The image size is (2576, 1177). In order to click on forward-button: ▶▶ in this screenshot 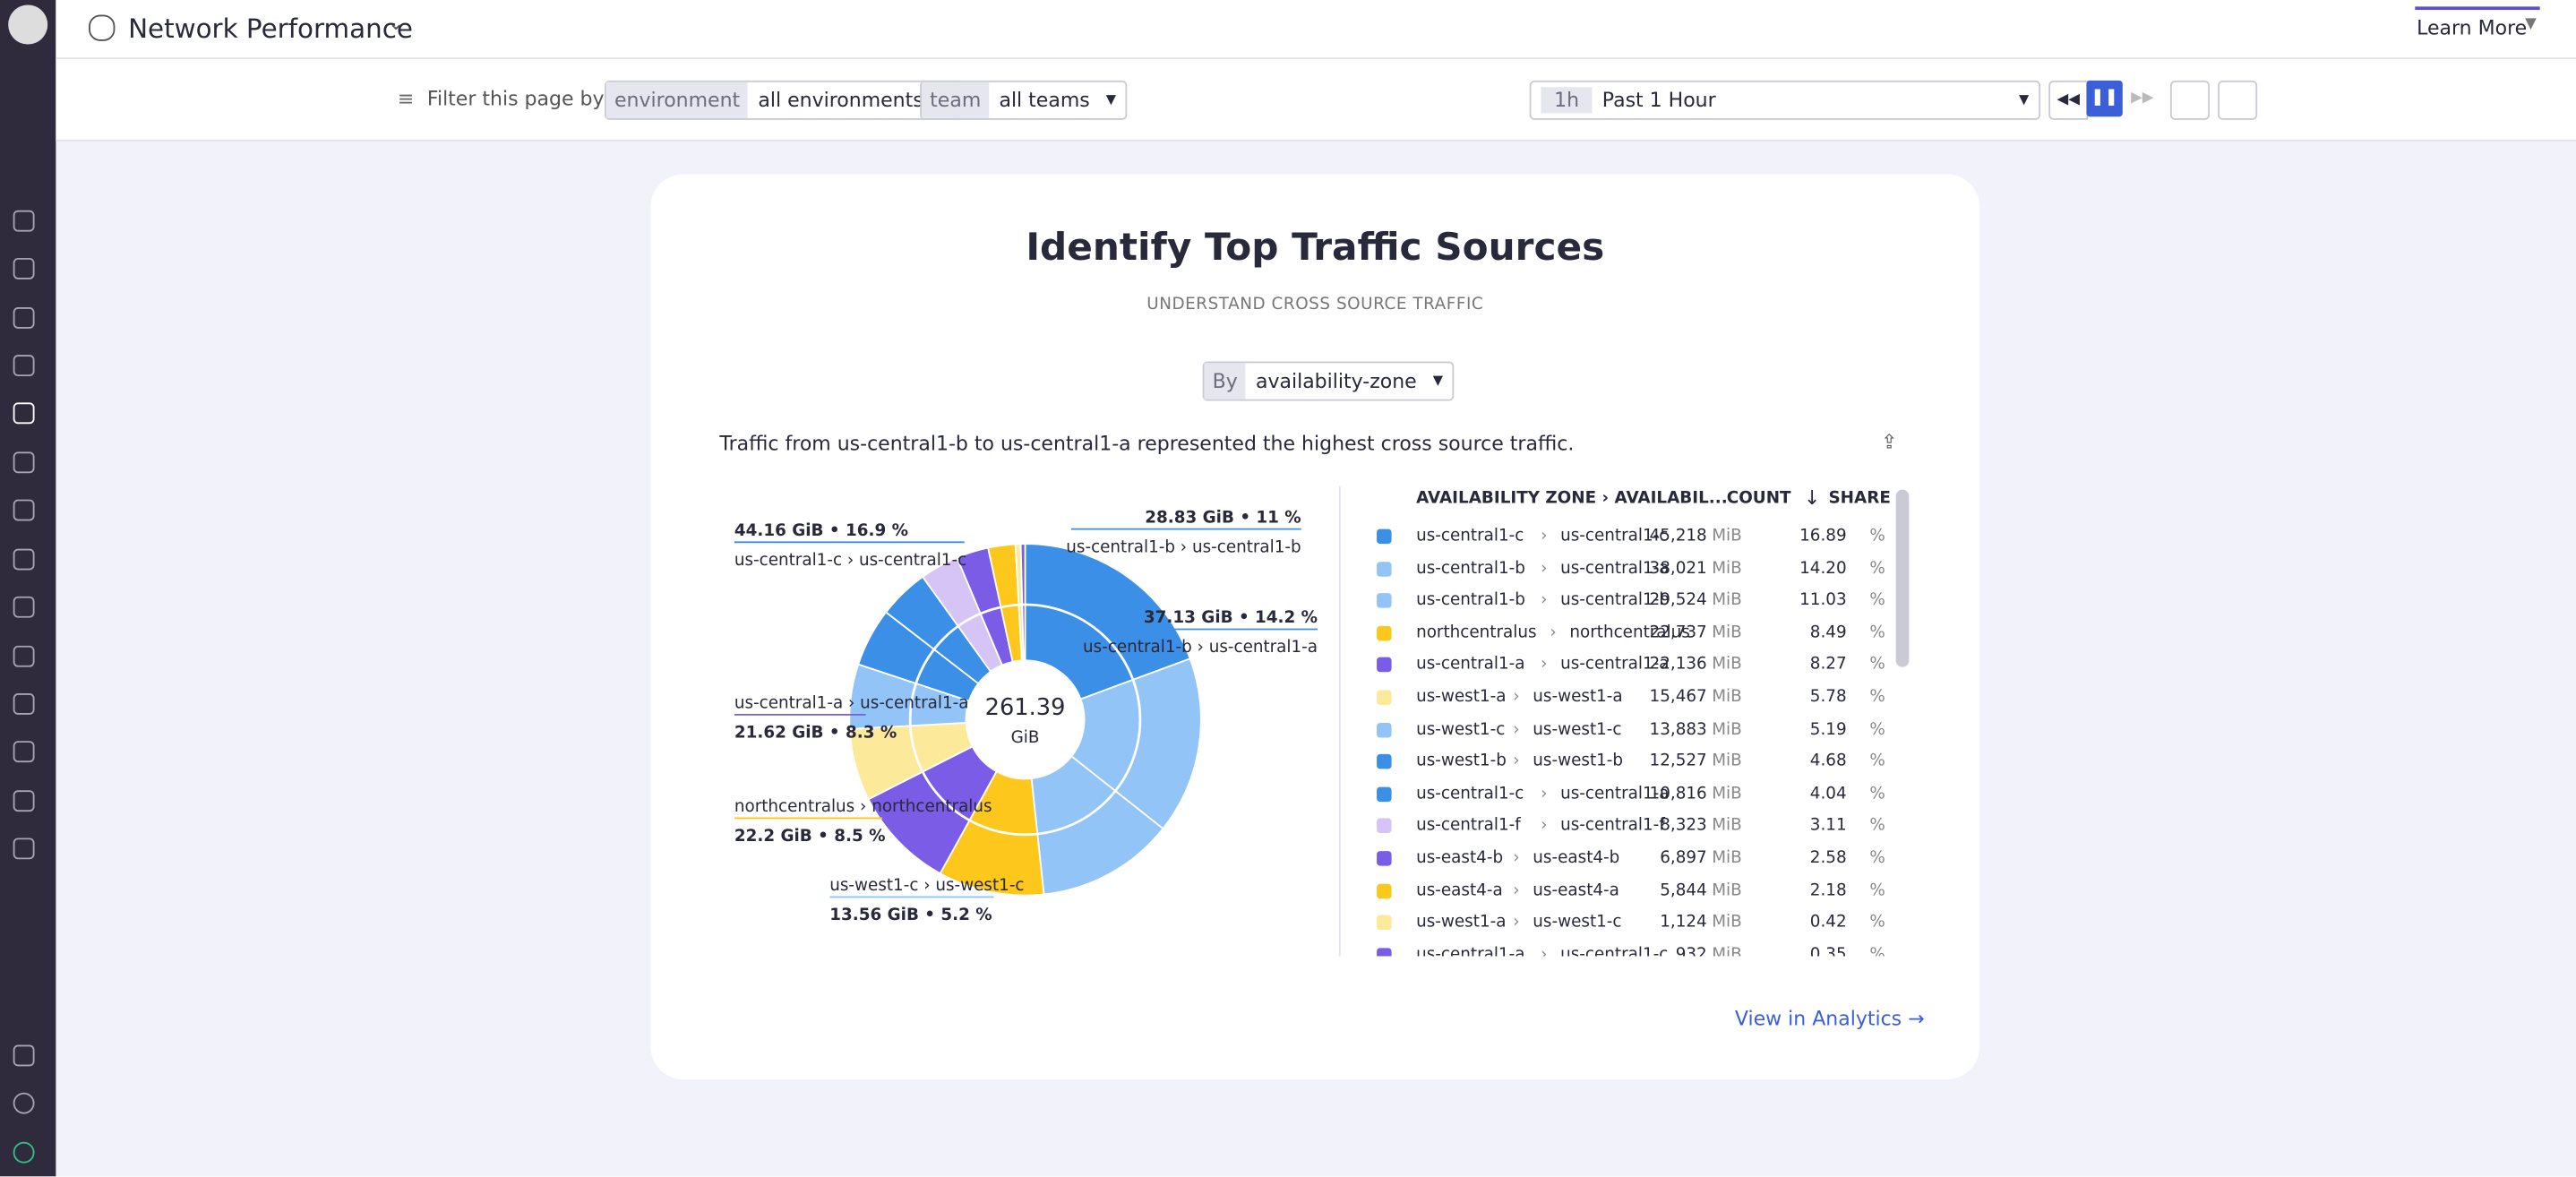, I will do `click(2142, 98)`.